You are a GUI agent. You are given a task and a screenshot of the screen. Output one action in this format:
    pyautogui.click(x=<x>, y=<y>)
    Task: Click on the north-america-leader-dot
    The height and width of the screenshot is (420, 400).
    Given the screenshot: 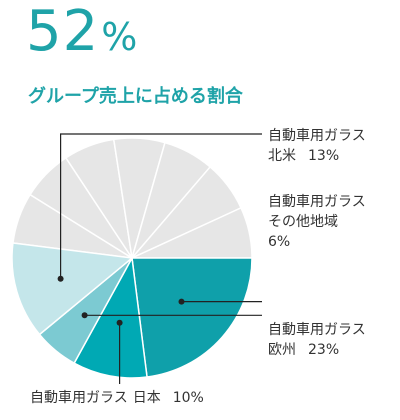 What is the action you would take?
    pyautogui.click(x=60, y=278)
    